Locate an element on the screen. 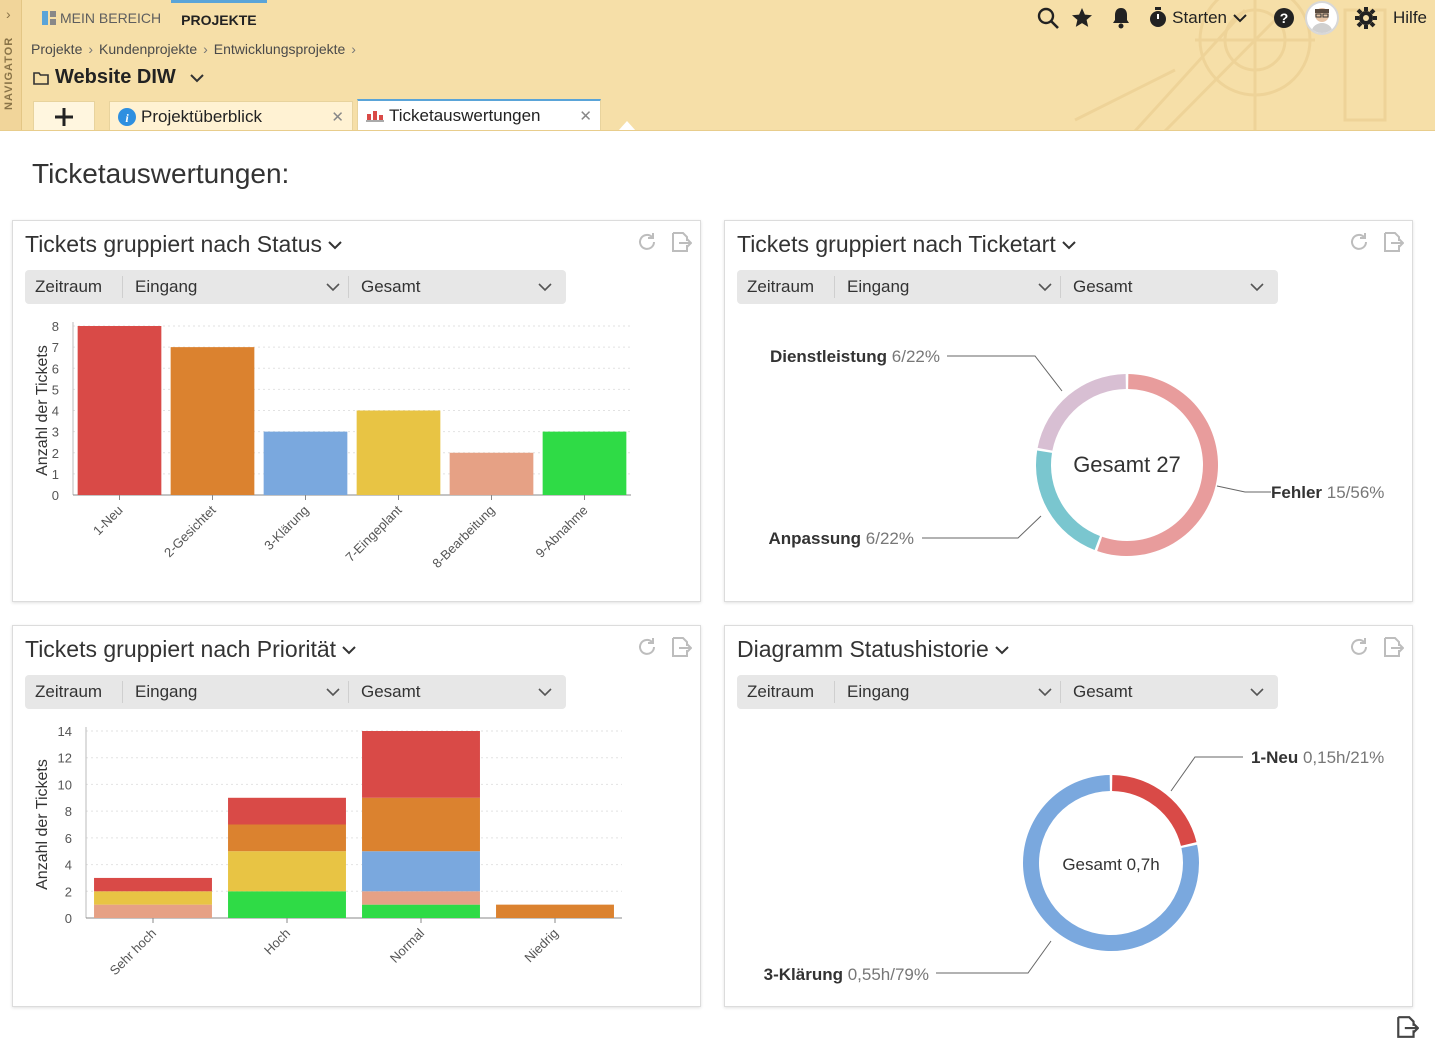 This screenshot has height=1045, width=1435. card-tools is located at coordinates (664, 649).